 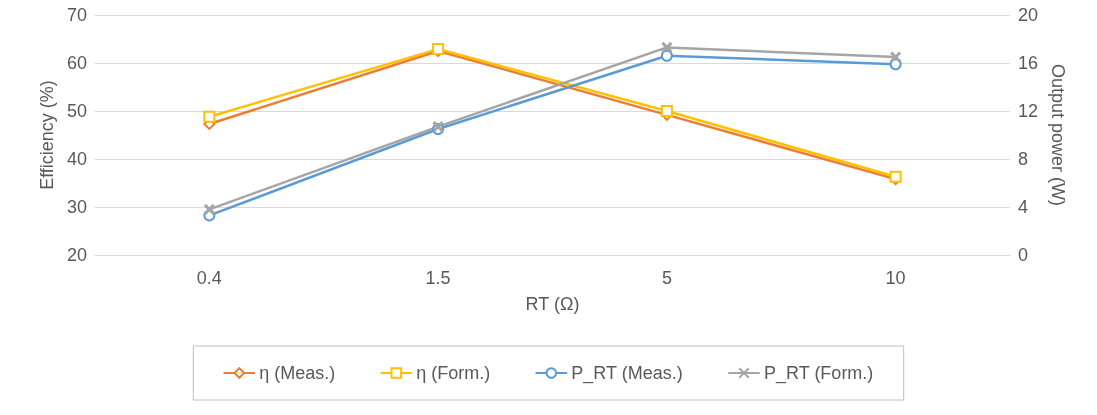 What do you see at coordinates (1057, 135) in the screenshot?
I see `y2-axis-title: Output power (W)` at bounding box center [1057, 135].